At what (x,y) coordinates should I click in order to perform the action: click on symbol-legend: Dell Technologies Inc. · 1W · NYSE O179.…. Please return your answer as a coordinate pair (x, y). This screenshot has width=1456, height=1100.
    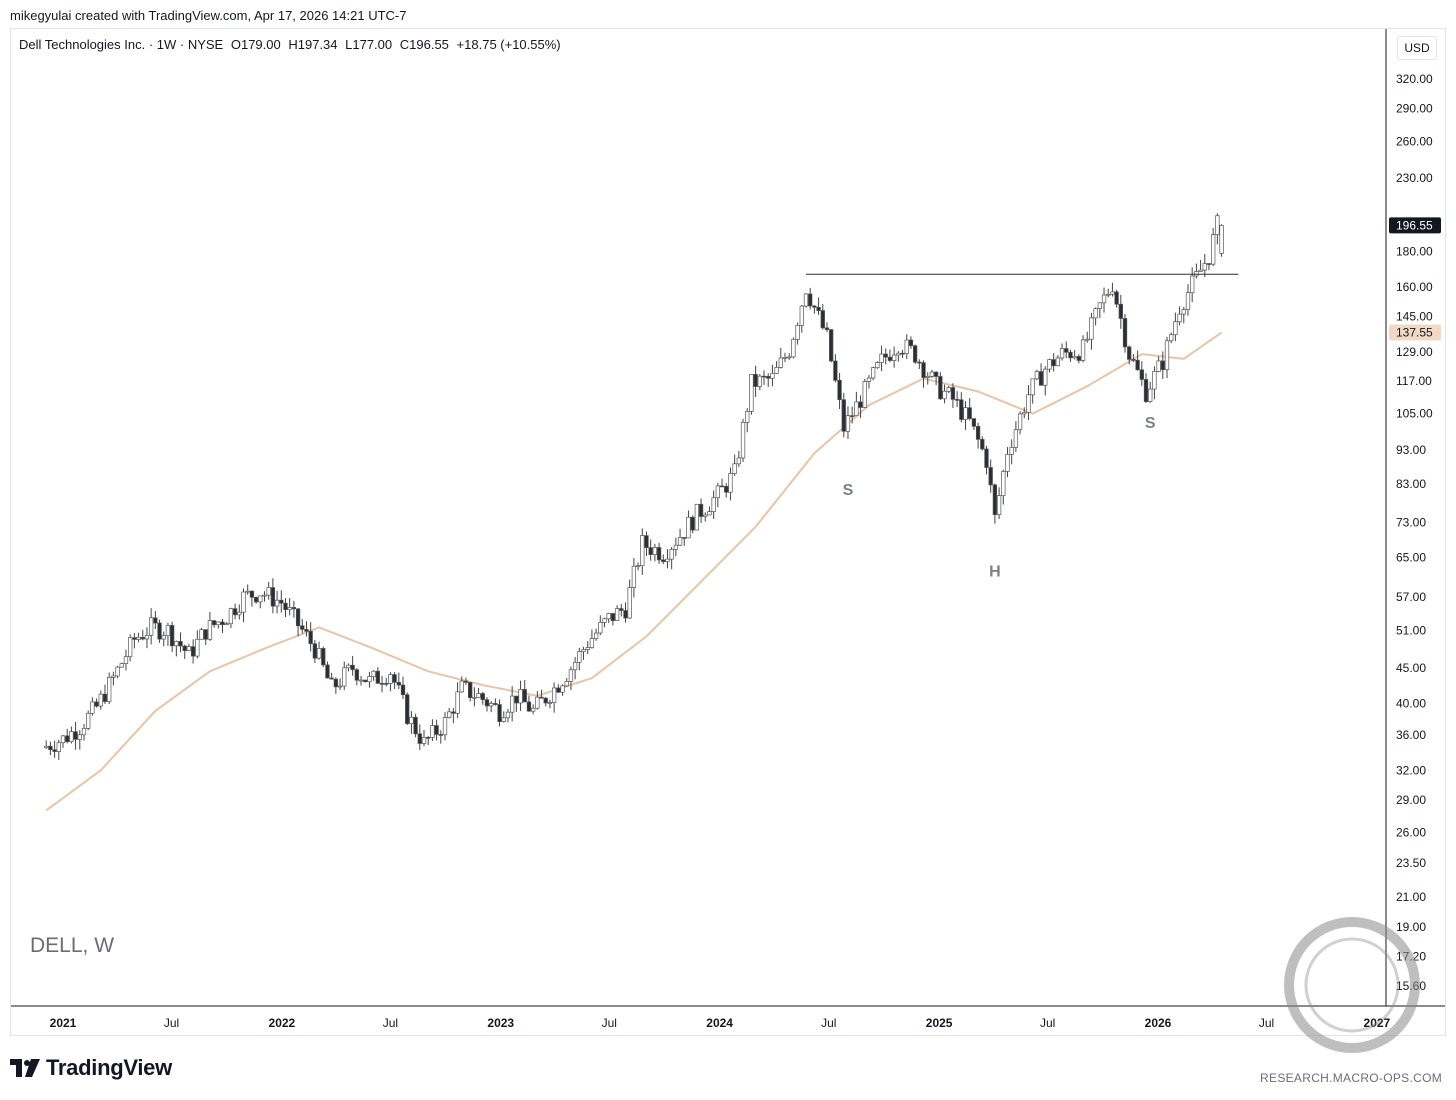
    Looking at the image, I should click on (292, 44).